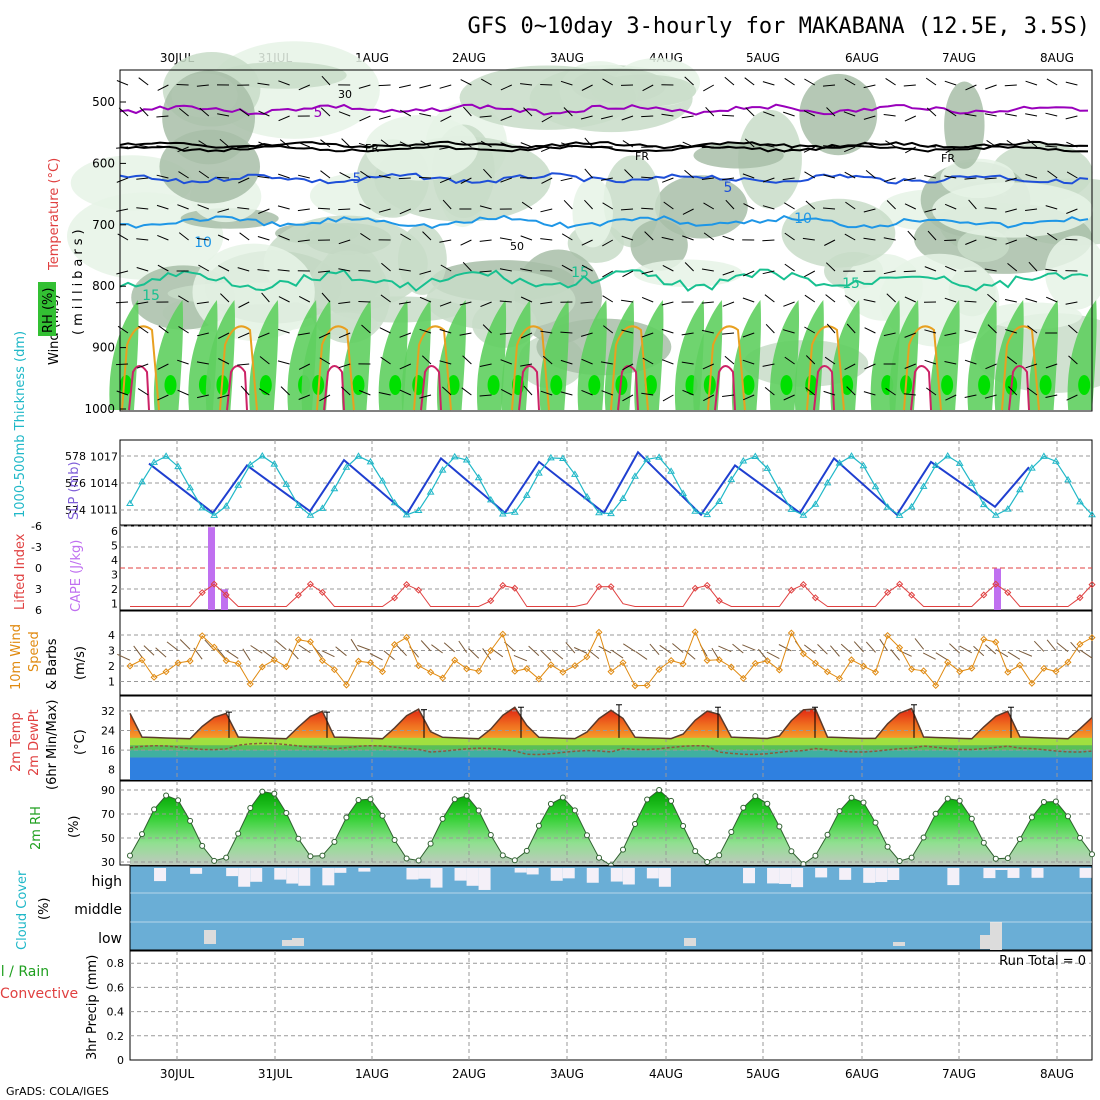 The image size is (1100, 1100). Describe the element at coordinates (91, 483) in the screenshot. I see `slp-axis: 578 576 574 1017 1014 1011` at that location.